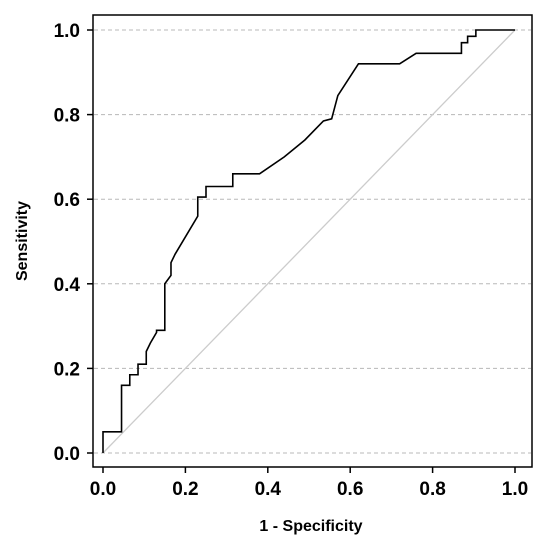 Image resolution: width=550 pixels, height=543 pixels. I want to click on y-axis: 0.0 0.2 0.4 0.6 0.8 1.0, so click(73, 243).